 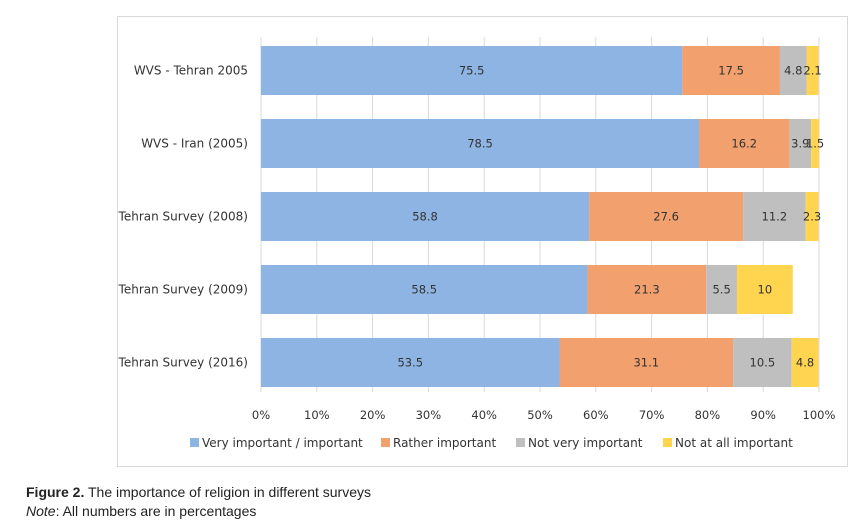 I want to click on data-label: 1.5, so click(x=815, y=144).